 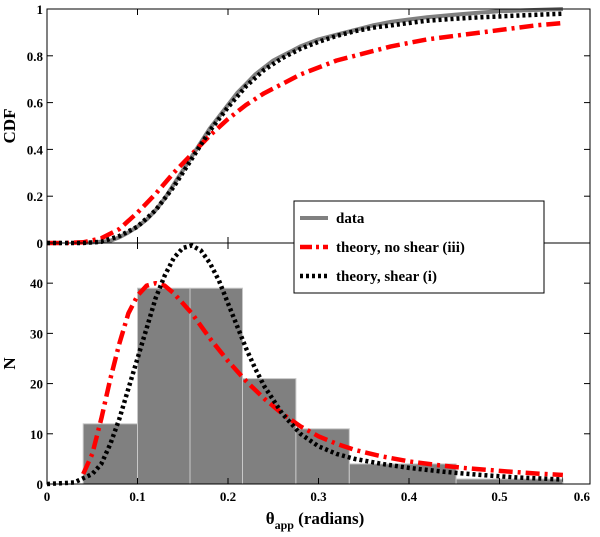 I want to click on cdf-ytick-label: 1, so click(x=40, y=9).